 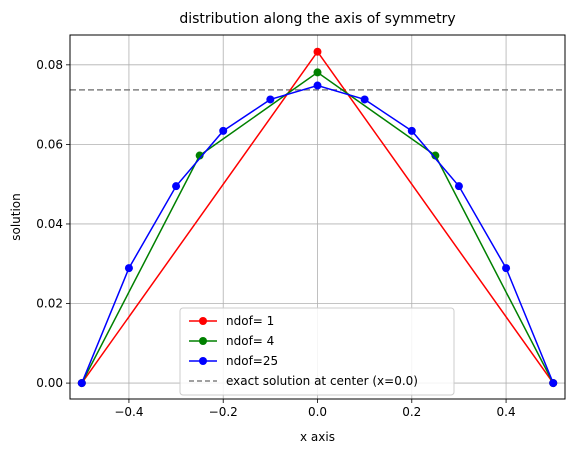 I want to click on legend-label: ndof= 1, so click(x=250, y=321).